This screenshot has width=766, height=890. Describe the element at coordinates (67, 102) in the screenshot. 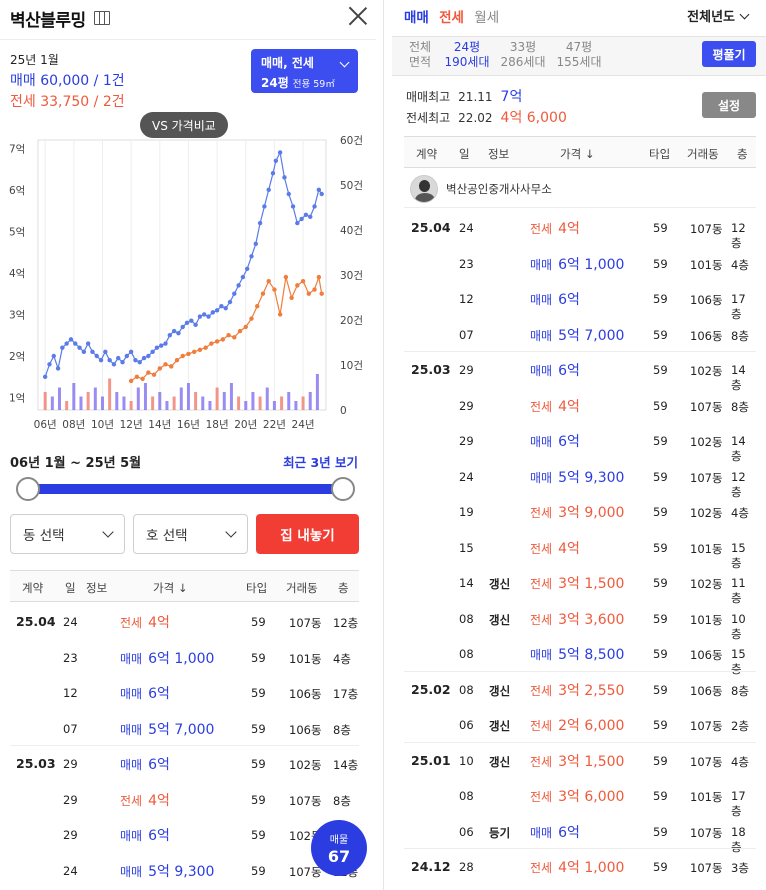

I see `summary-lease: 전세 33,750 / 2건` at that location.